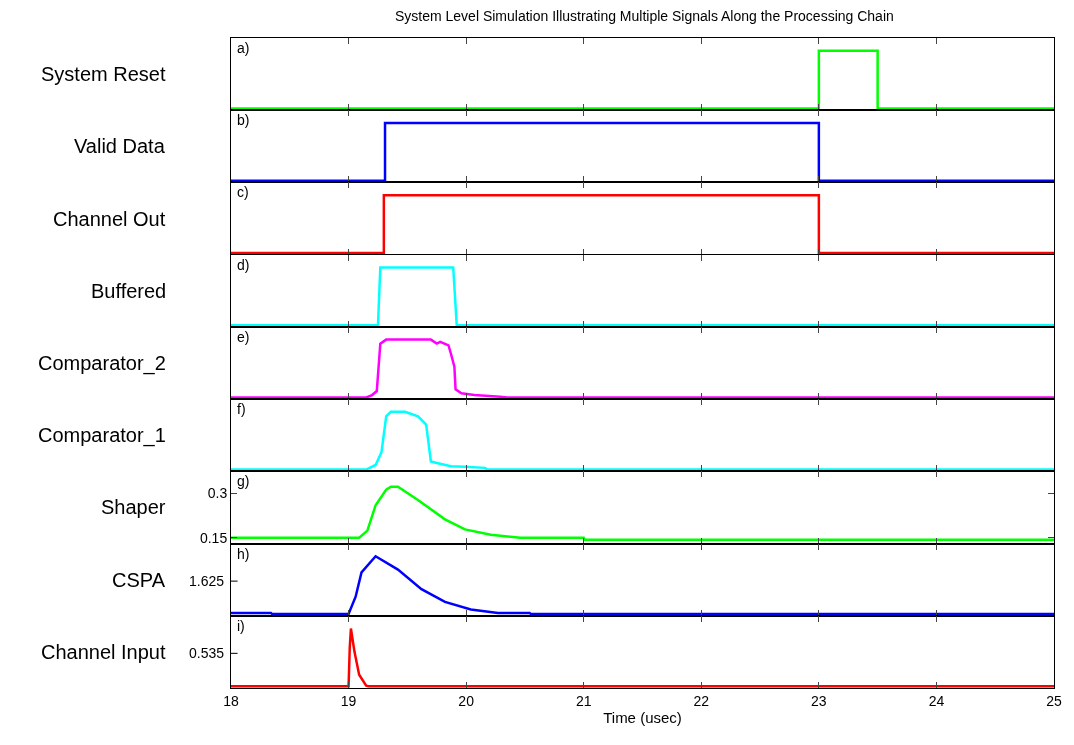  Describe the element at coordinates (243, 554) in the screenshot. I see `annotation: h)` at that location.